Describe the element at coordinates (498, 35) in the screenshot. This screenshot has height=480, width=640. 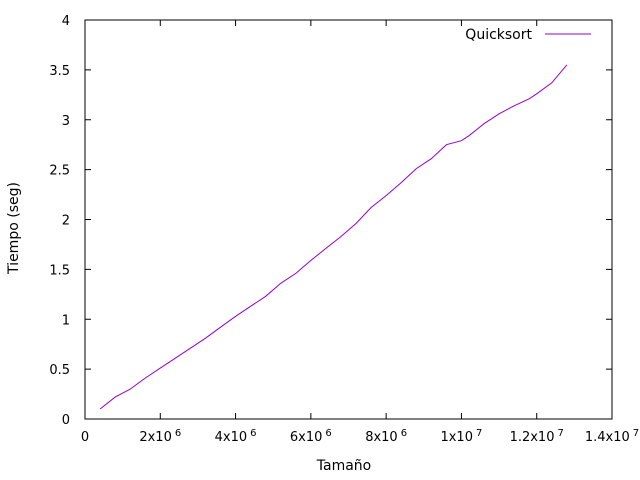
I see `legend-label-quicksort: Quicksort` at that location.